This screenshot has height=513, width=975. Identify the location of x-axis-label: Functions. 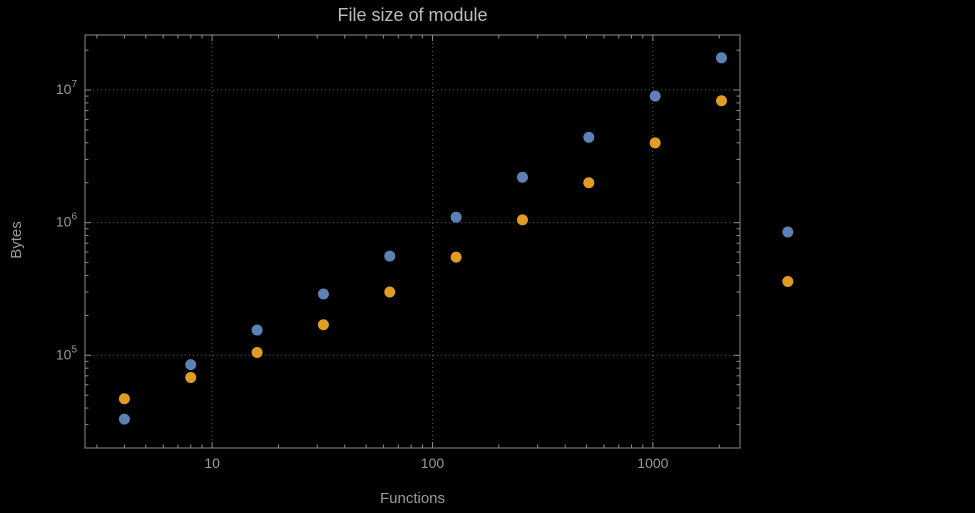
(412, 498).